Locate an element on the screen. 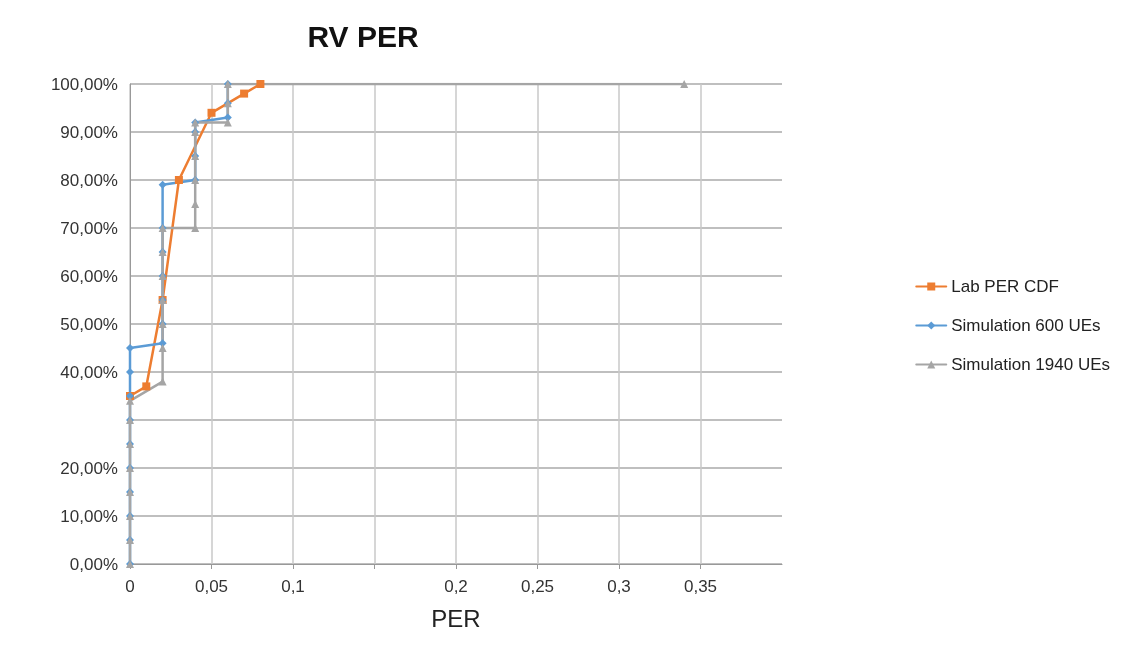 The width and height of the screenshot is (1133, 651). chart-title: RV PER is located at coordinates (363, 36).